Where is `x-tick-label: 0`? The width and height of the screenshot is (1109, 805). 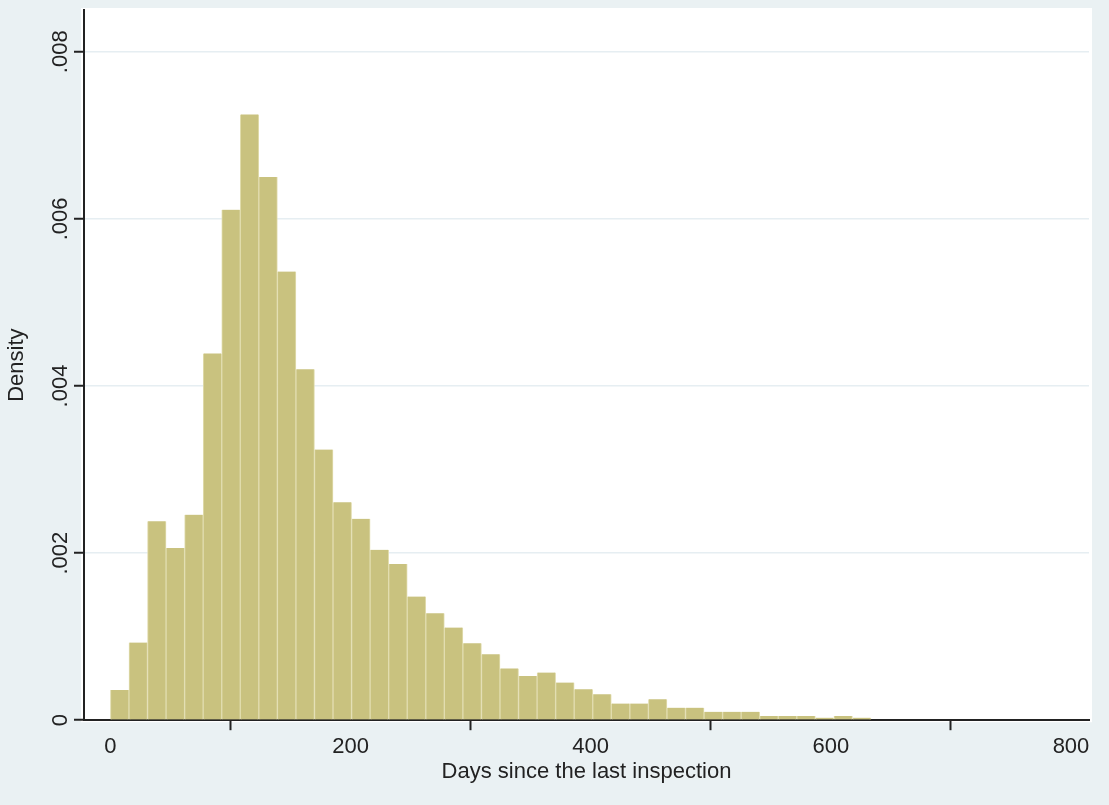 x-tick-label: 0 is located at coordinates (110, 746).